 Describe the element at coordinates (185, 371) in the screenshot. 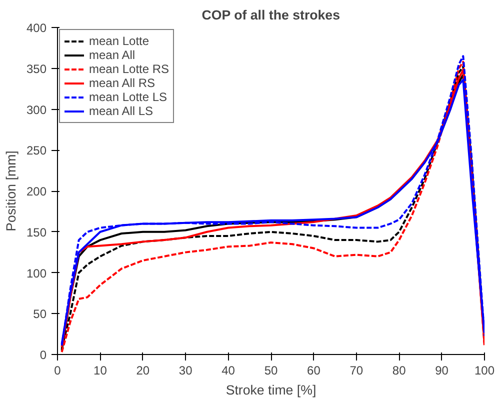

I see `x-tick-label: 30` at that location.